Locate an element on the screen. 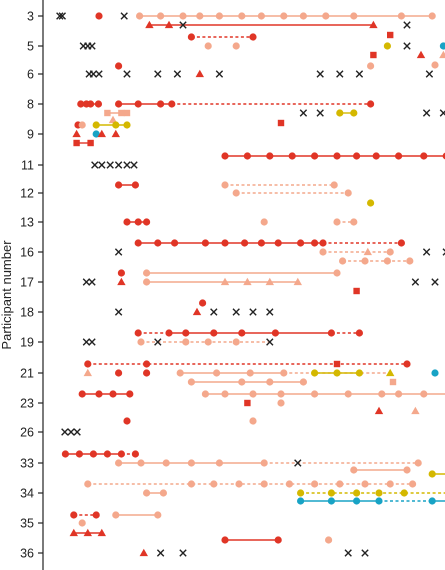 The width and height of the screenshot is (445, 570). y-tick-label: 19 is located at coordinates (27, 343).